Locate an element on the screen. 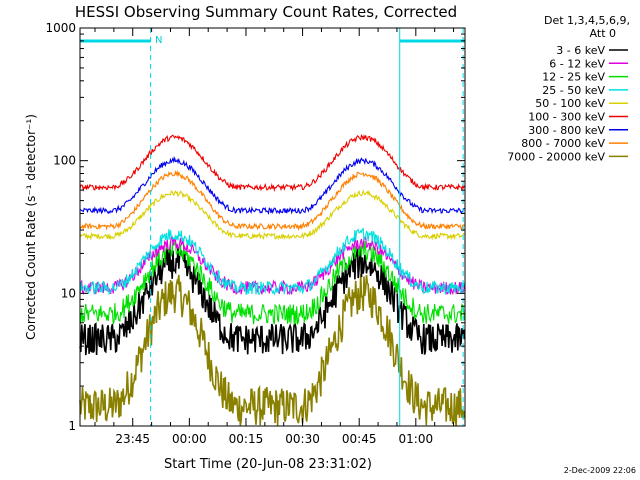 The image size is (640, 480). night-marker-label: N is located at coordinates (158, 40).